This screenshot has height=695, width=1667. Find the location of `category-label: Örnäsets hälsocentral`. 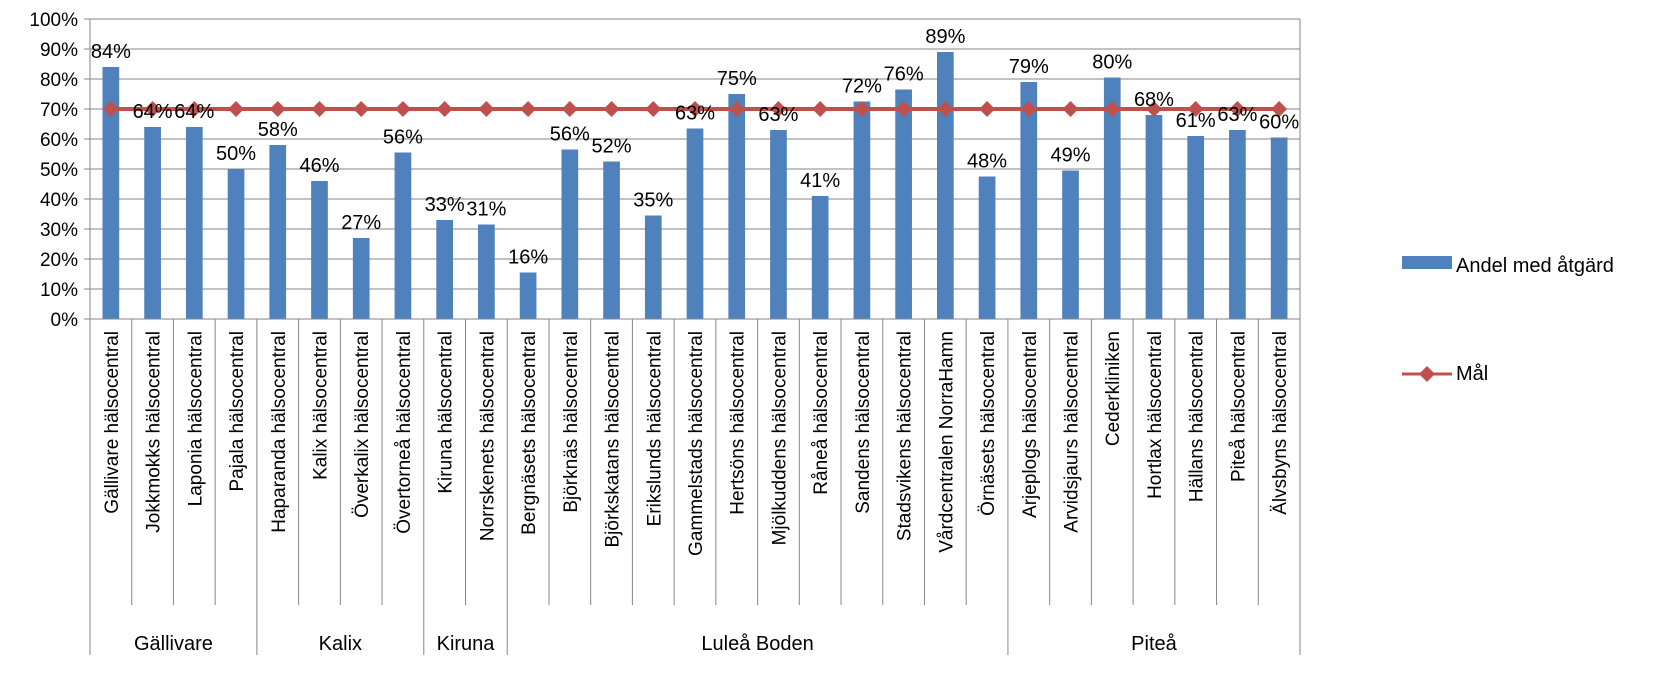

category-label: Örnäsets hälsocentral is located at coordinates (988, 423).